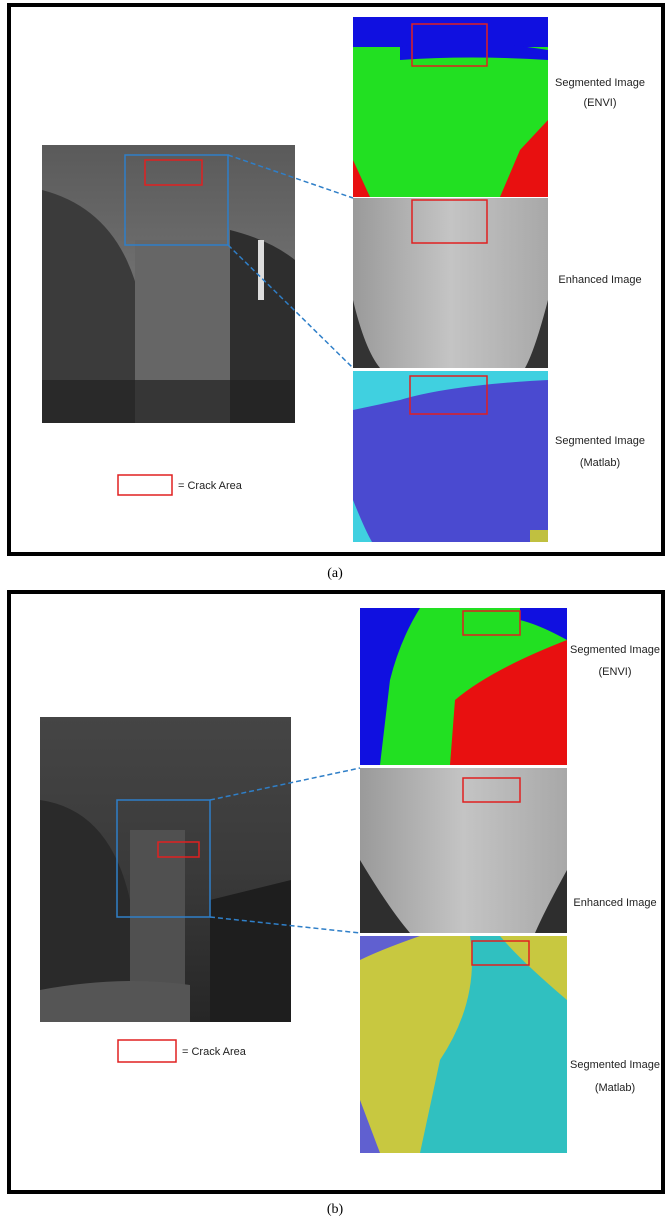 The image size is (665, 1219). What do you see at coordinates (335, 1209) in the screenshot?
I see `caption: (b)` at bounding box center [335, 1209].